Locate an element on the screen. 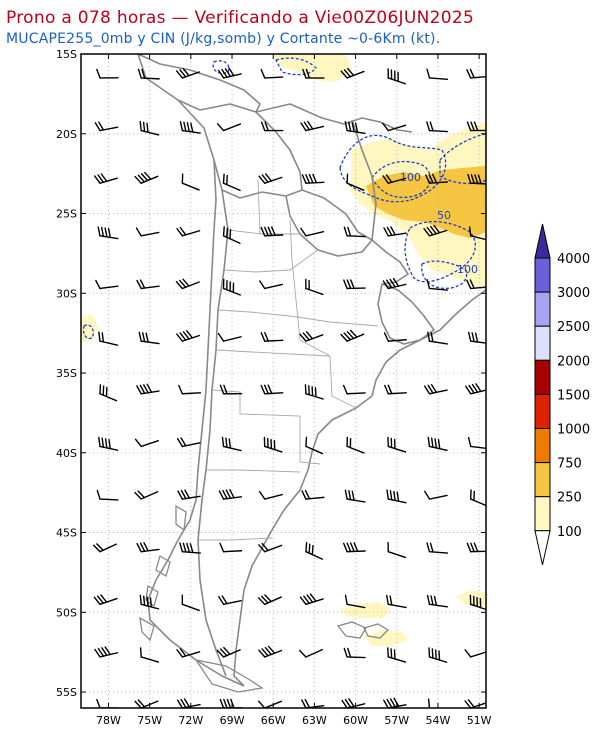  border-bolivia is located at coordinates (240, 149).